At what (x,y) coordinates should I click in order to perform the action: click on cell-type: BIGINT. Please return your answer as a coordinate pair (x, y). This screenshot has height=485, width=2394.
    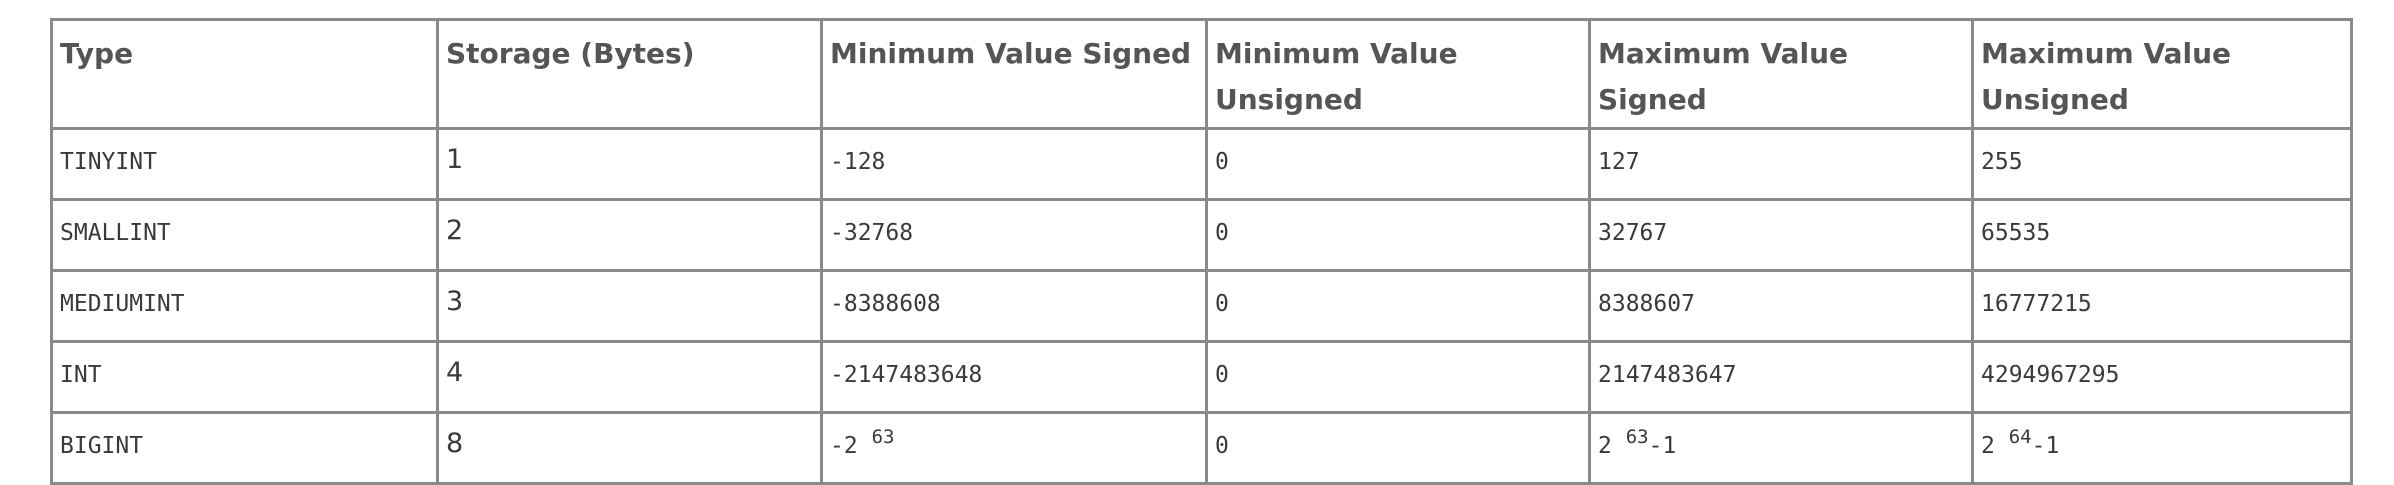
    Looking at the image, I should click on (244, 448).